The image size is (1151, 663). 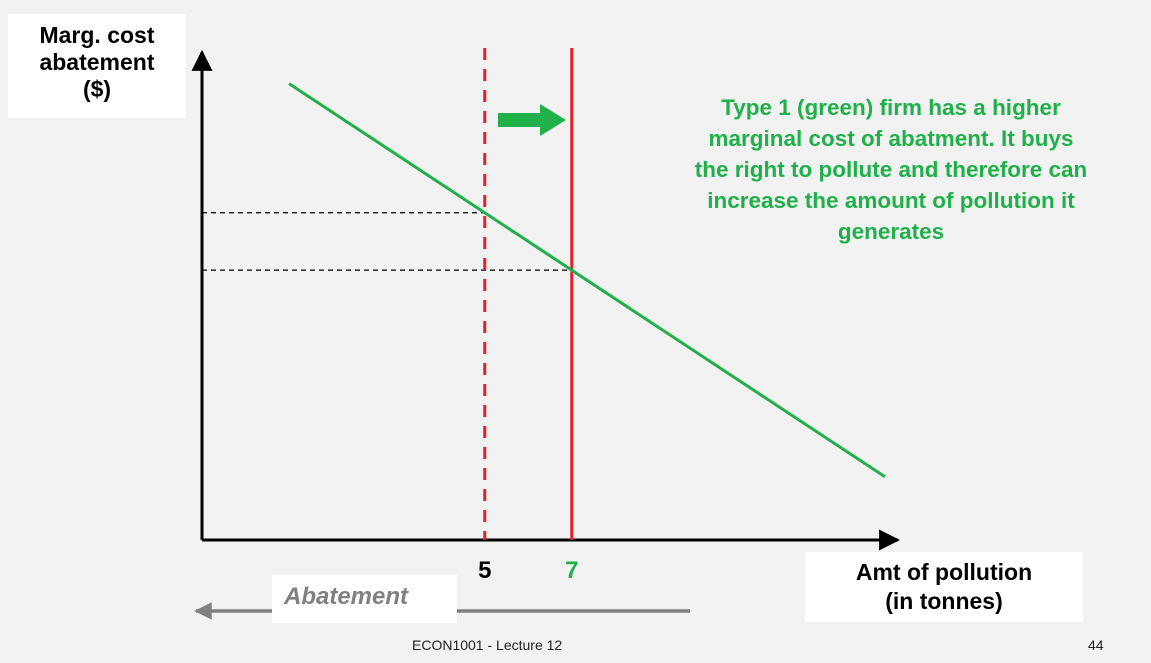 I want to click on annotation-line: generates, so click(x=891, y=231).